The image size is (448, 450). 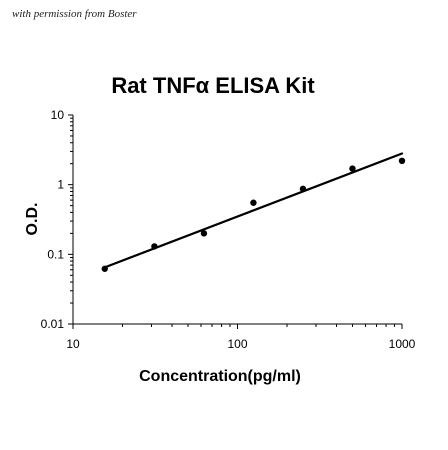 What do you see at coordinates (213, 85) in the screenshot?
I see `chart-title: Rat TNFα ELISA Kit` at bounding box center [213, 85].